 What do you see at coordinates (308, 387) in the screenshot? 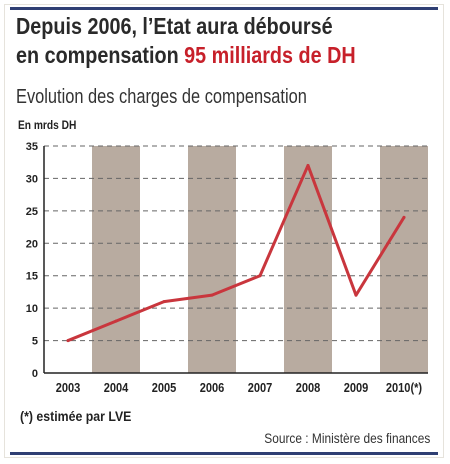
I see `x-tick-label: 2008` at bounding box center [308, 387].